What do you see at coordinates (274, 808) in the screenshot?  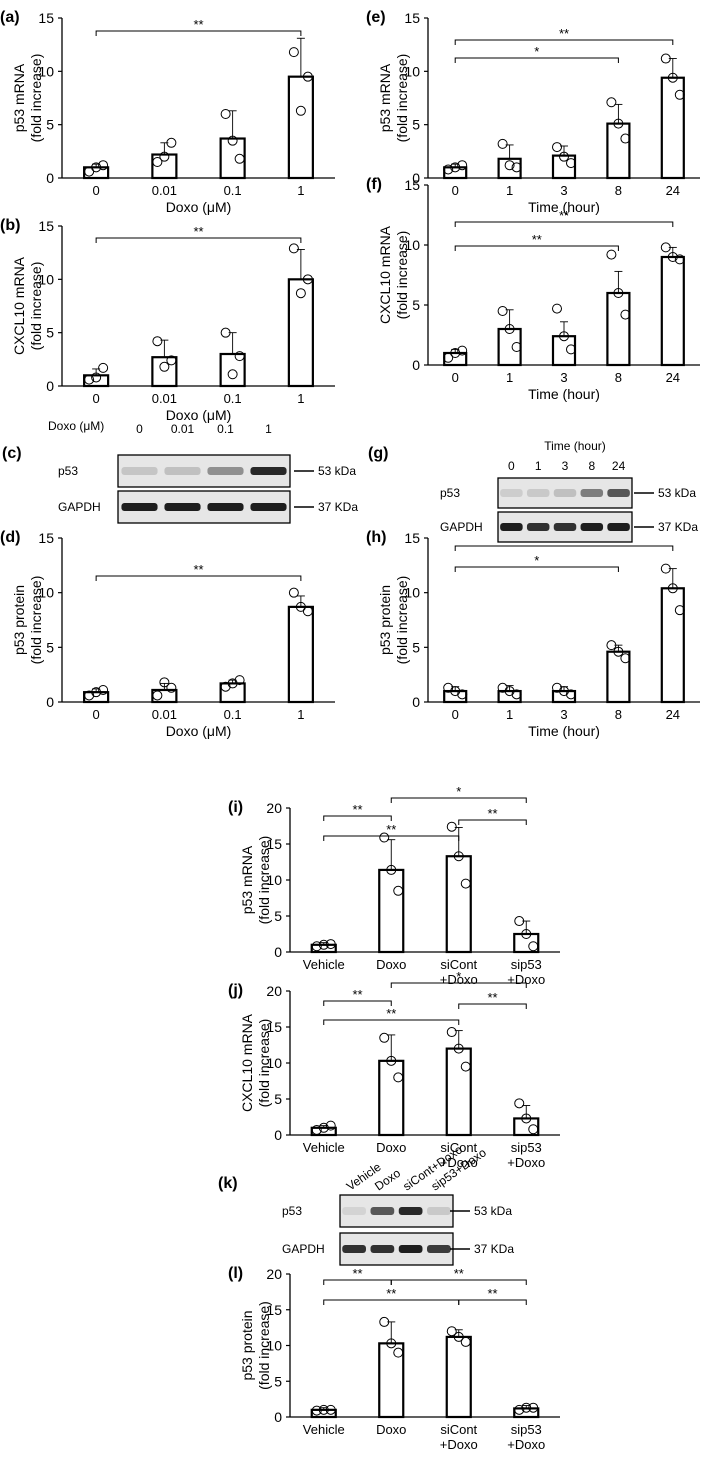 I see `y-tick-label: 20` at bounding box center [274, 808].